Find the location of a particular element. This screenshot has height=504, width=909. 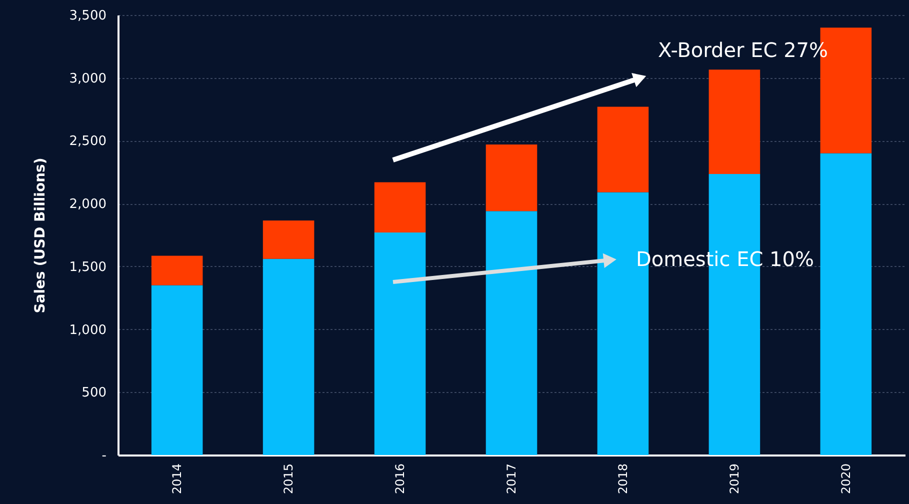

x-tick-label: 2018 is located at coordinates (623, 479).